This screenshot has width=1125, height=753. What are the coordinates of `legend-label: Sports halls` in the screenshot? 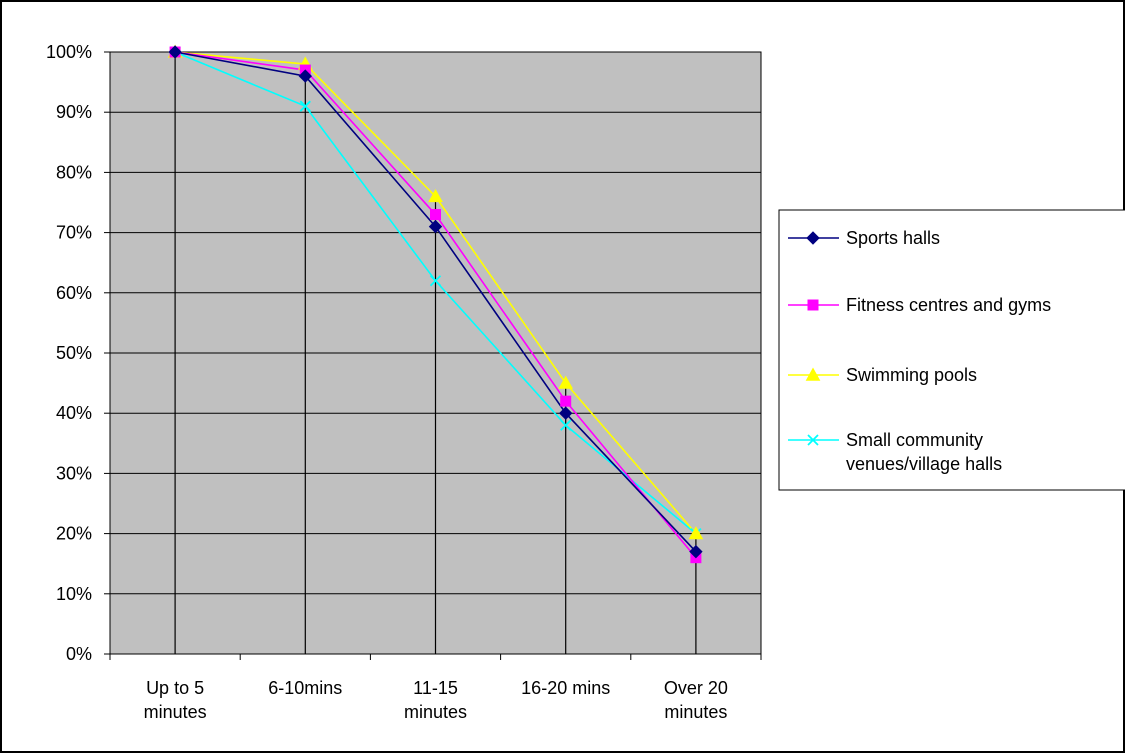 It's located at (893, 238).